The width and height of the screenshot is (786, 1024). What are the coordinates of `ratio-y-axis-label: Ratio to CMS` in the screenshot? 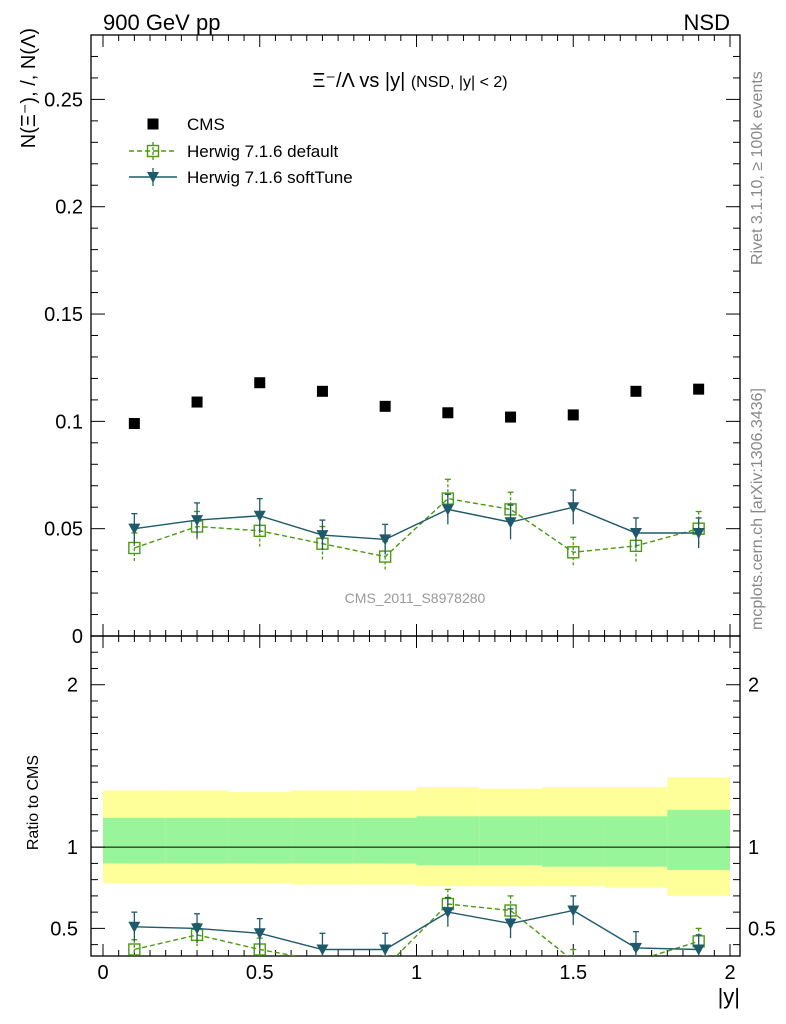 It's located at (33, 802).